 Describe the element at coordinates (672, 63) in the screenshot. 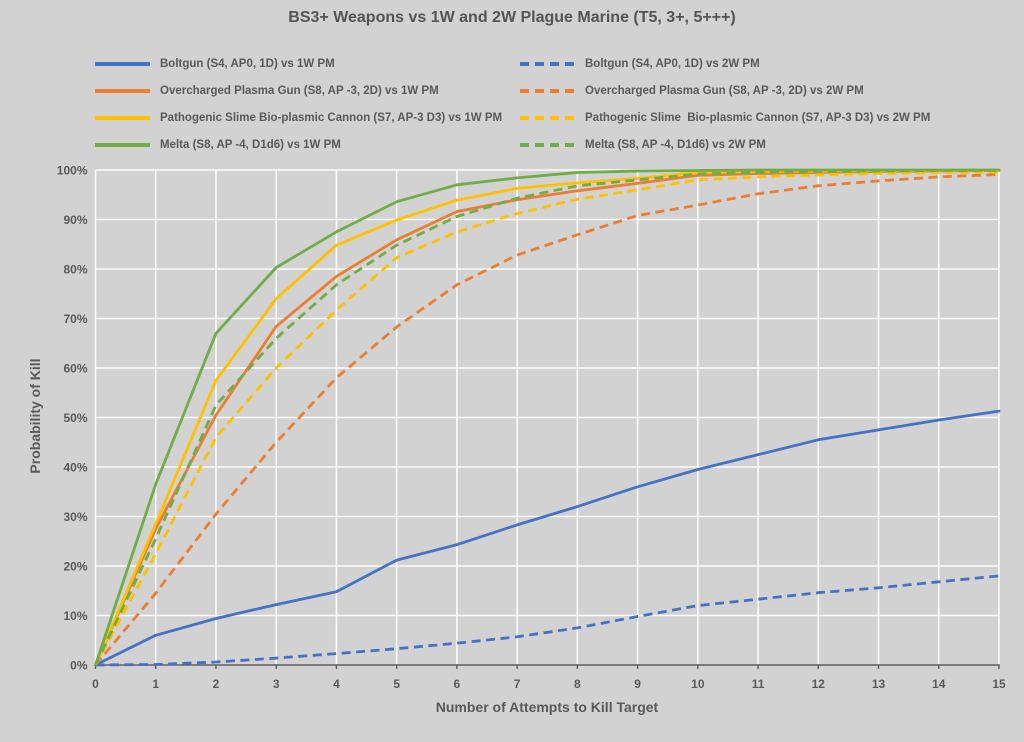

I see `legend-label: Boltgun (S4, AP0, 1D) vs 2W PM` at that location.